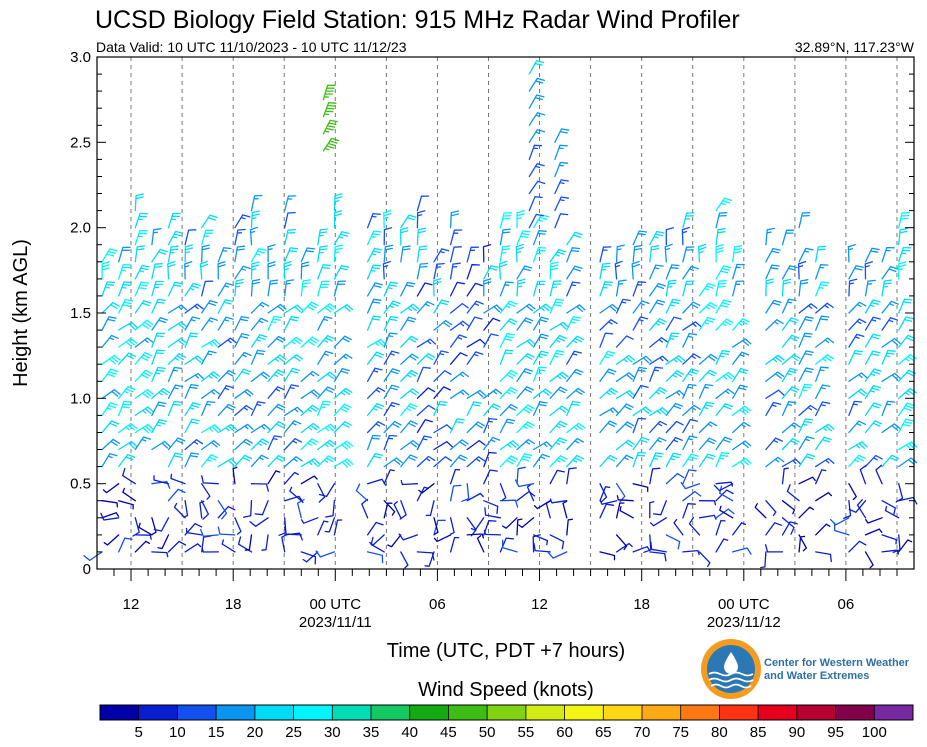 Image resolution: width=927 pixels, height=747 pixels. Describe the element at coordinates (680, 732) in the screenshot. I see `colorbar-tick-label: 75` at that location.